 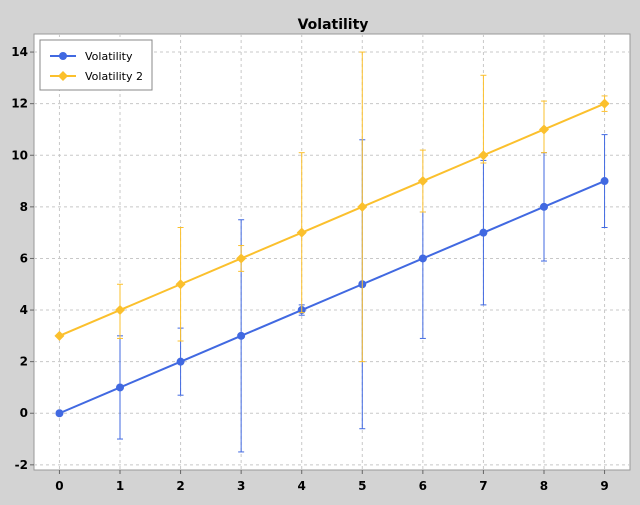 What do you see at coordinates (19, 104) in the screenshot?
I see `y-tick-label: 12` at bounding box center [19, 104].